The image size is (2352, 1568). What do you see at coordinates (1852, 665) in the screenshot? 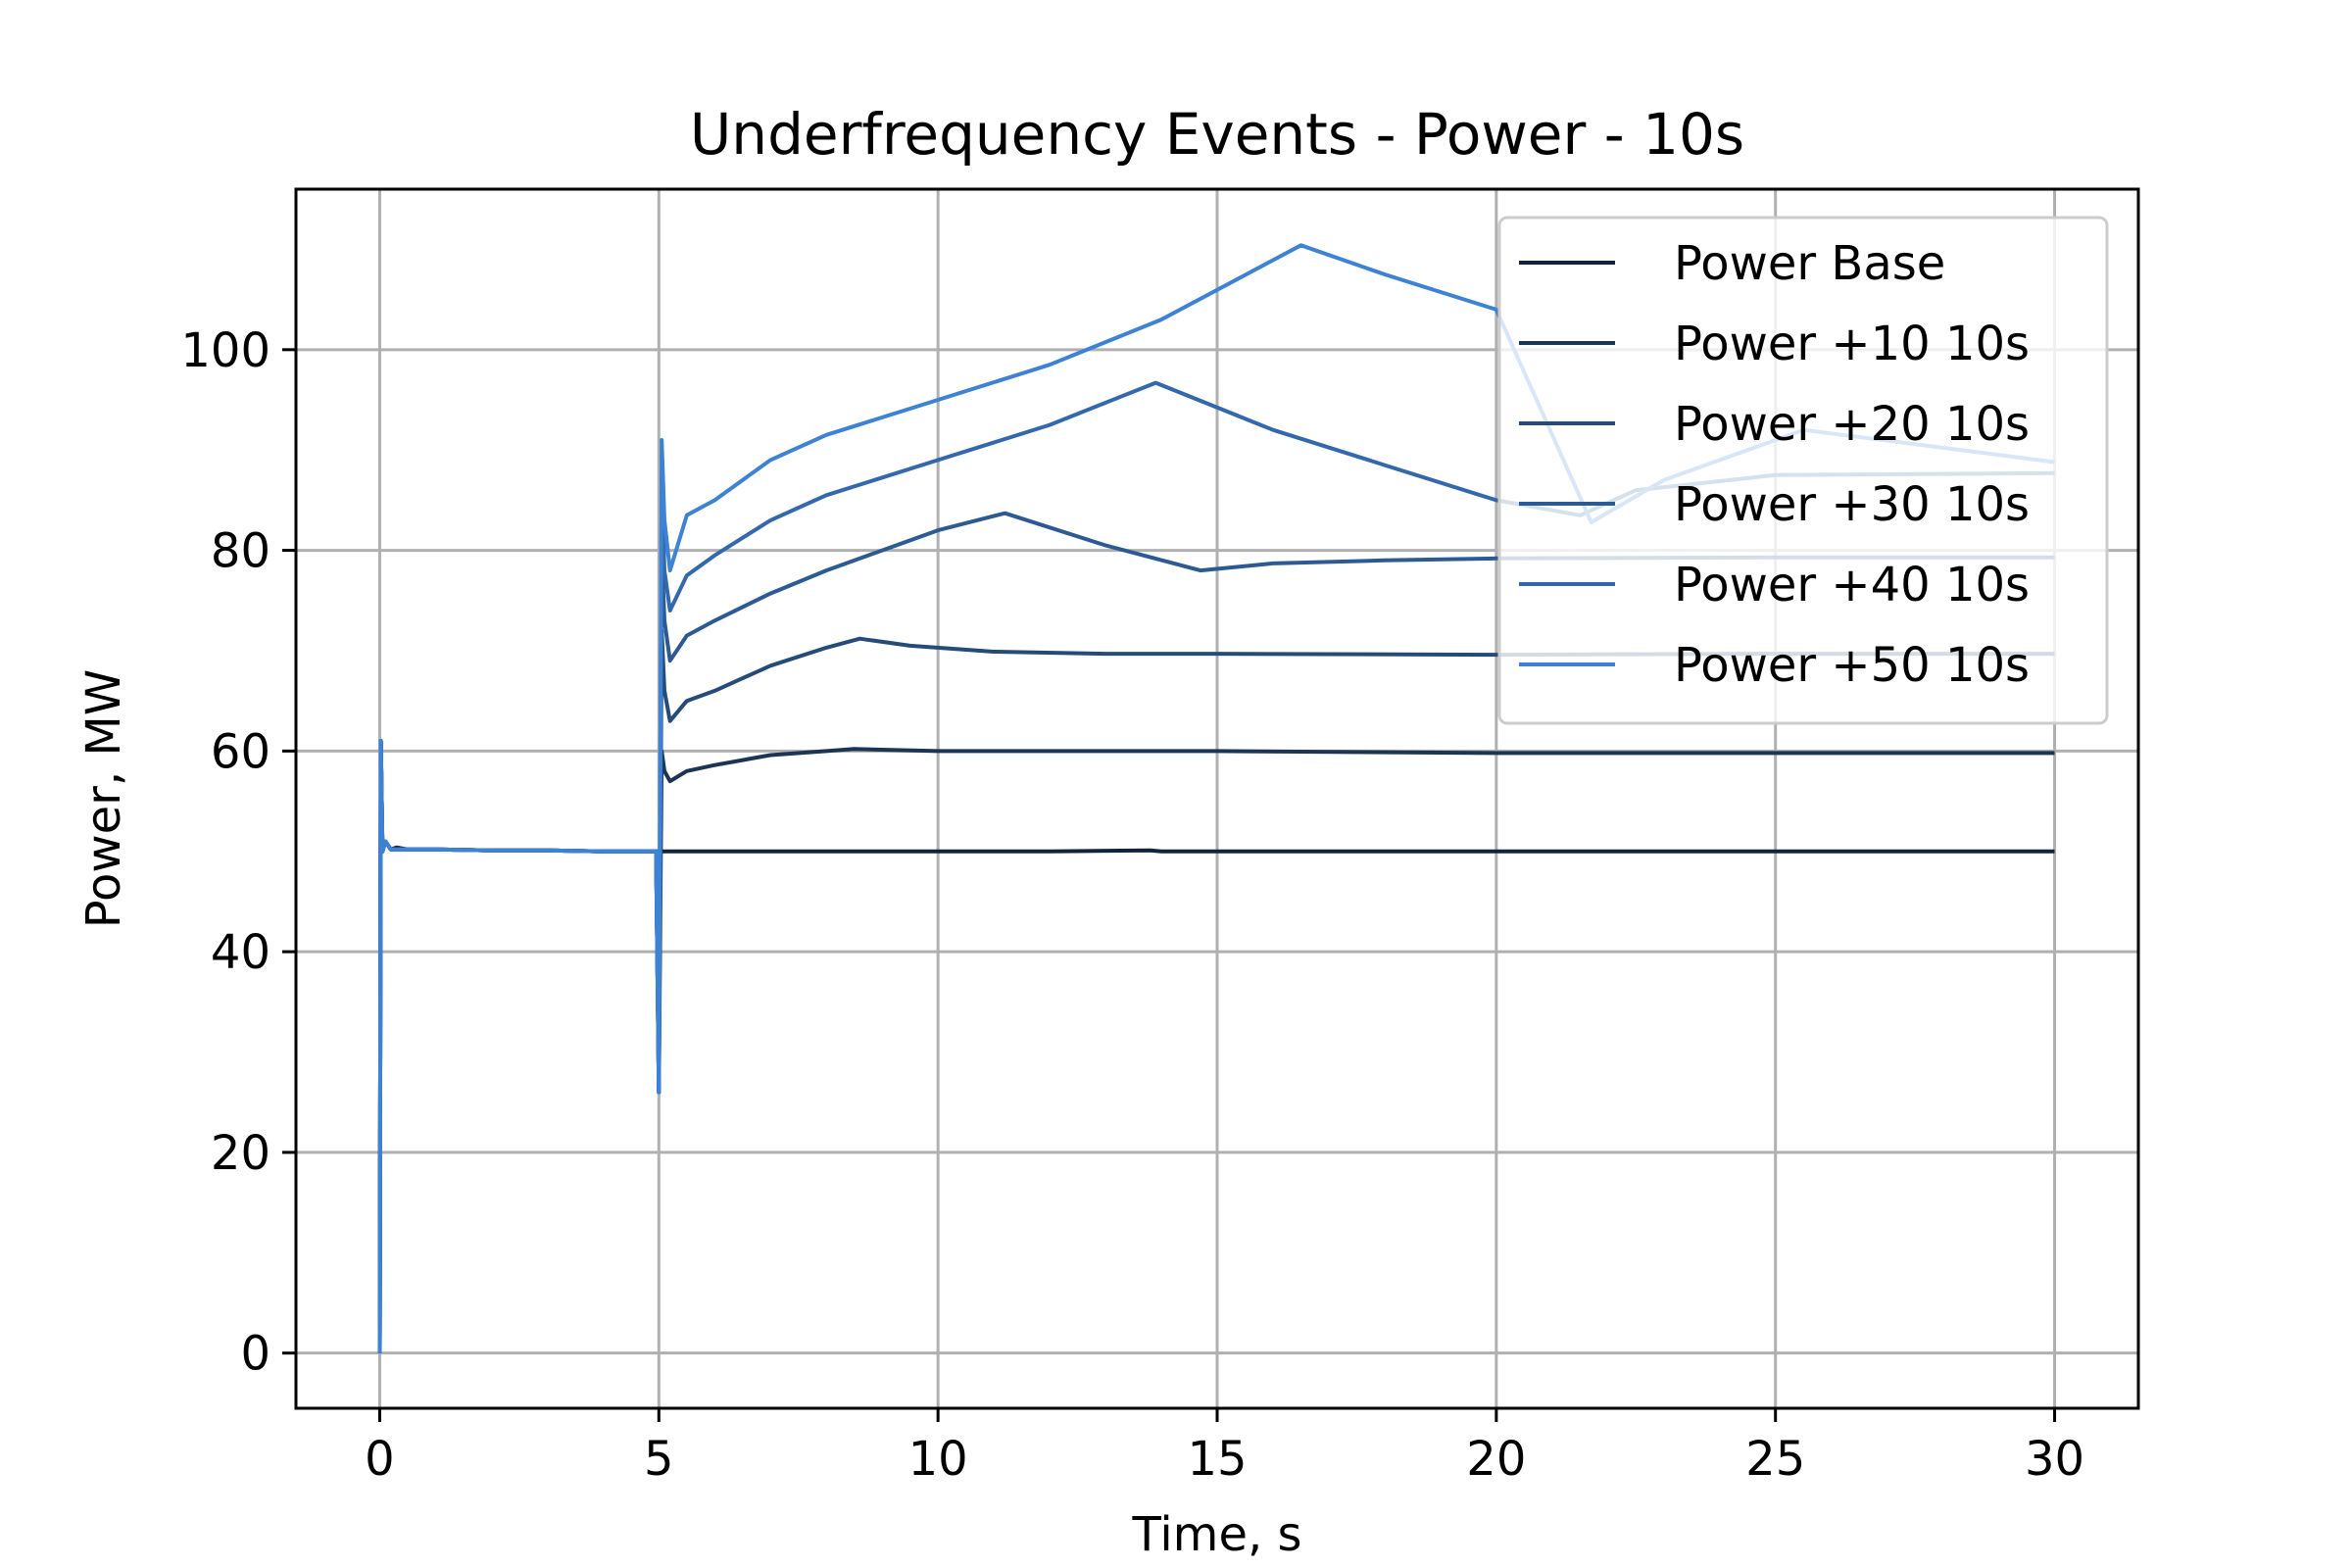
I see `legend-label: Power +50 10s` at bounding box center [1852, 665].